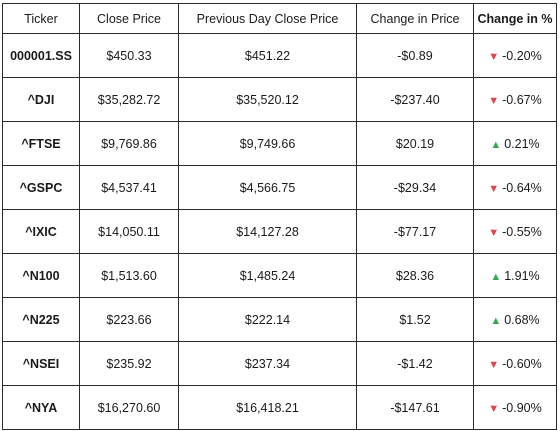  I want to click on ticker-cell: ^GSPC, so click(41, 187).